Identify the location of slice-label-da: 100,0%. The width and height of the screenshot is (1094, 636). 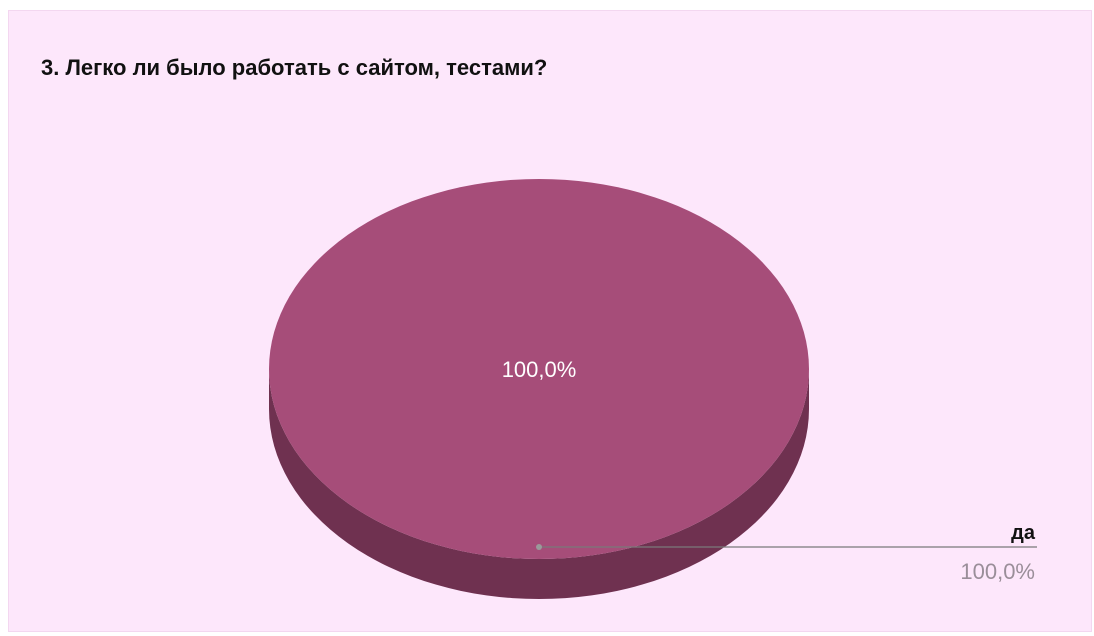
(539, 369).